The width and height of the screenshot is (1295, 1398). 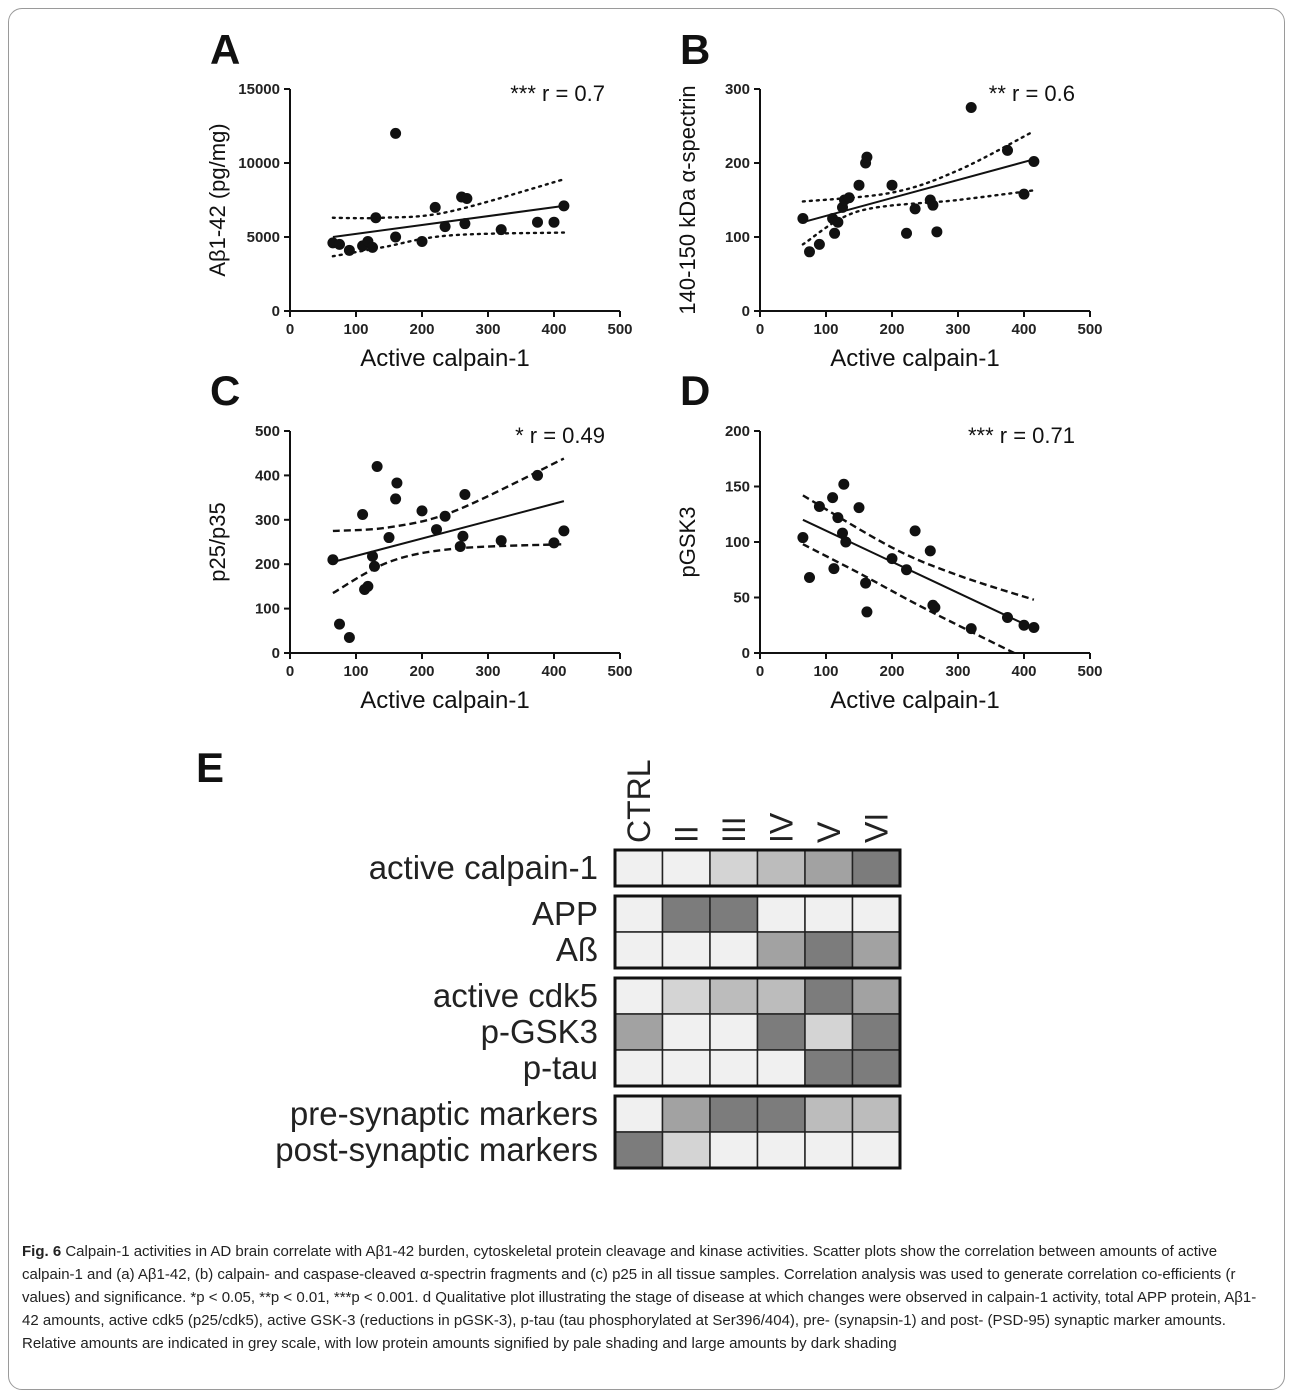 I want to click on confidence-band-lower-c, so click(x=448, y=569).